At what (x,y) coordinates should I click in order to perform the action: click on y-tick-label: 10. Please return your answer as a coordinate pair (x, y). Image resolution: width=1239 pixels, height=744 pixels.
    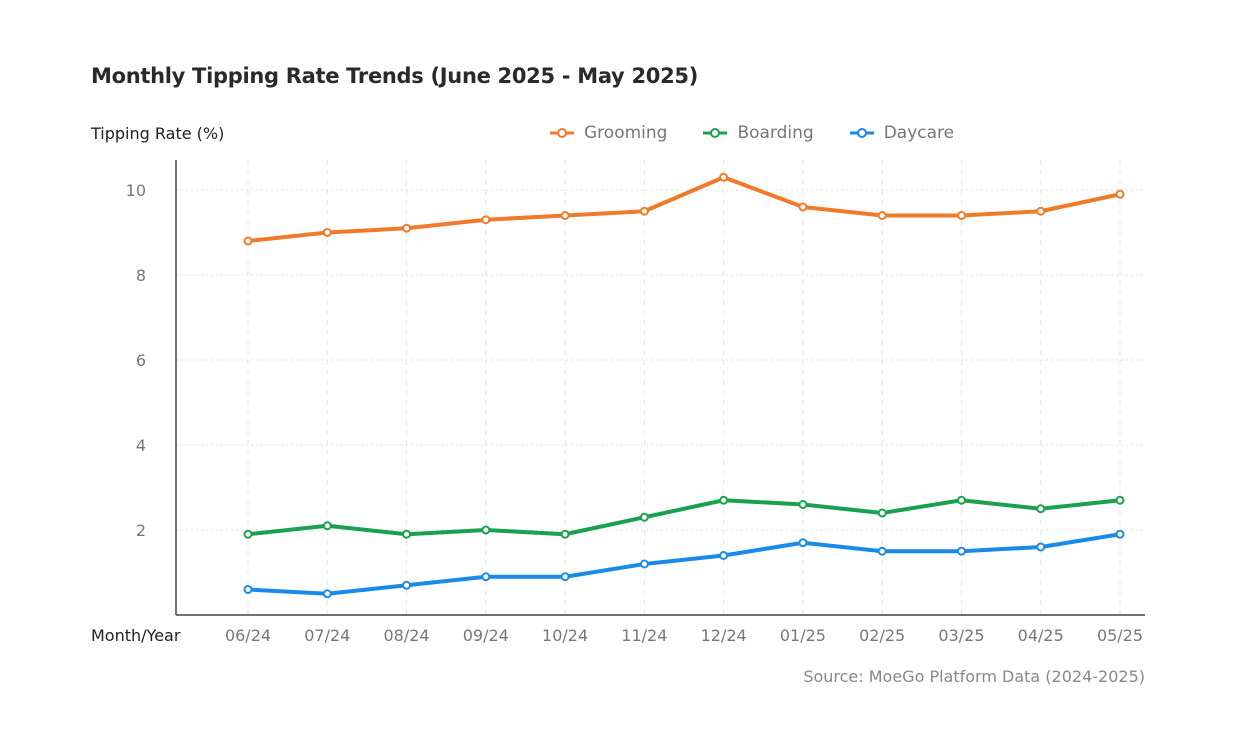
    Looking at the image, I should click on (136, 190).